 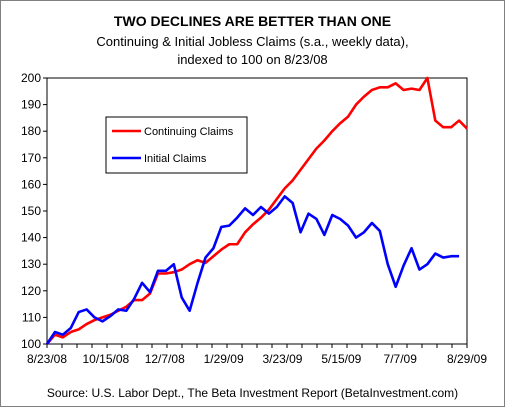 What do you see at coordinates (31, 291) in the screenshot?
I see `y-tick-label: 120` at bounding box center [31, 291].